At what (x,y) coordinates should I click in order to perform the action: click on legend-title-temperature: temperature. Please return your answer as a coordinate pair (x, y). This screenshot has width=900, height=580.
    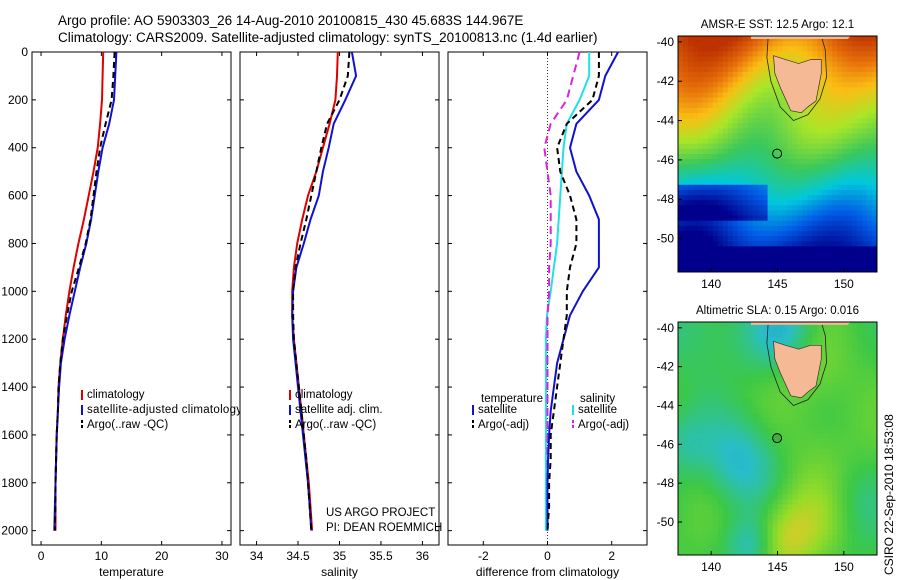
    Looking at the image, I should click on (512, 399).